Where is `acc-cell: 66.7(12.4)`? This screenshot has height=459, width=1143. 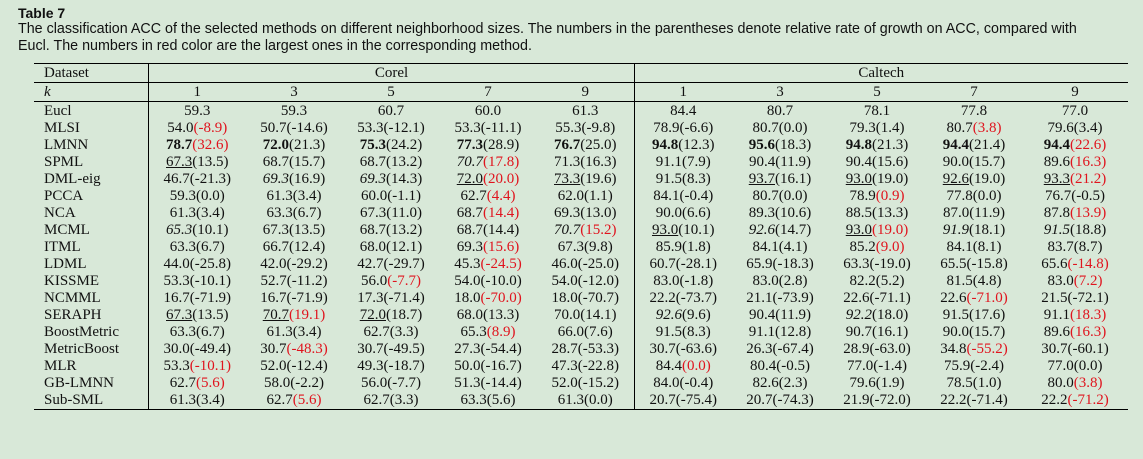 acc-cell: 66.7(12.4) is located at coordinates (294, 247).